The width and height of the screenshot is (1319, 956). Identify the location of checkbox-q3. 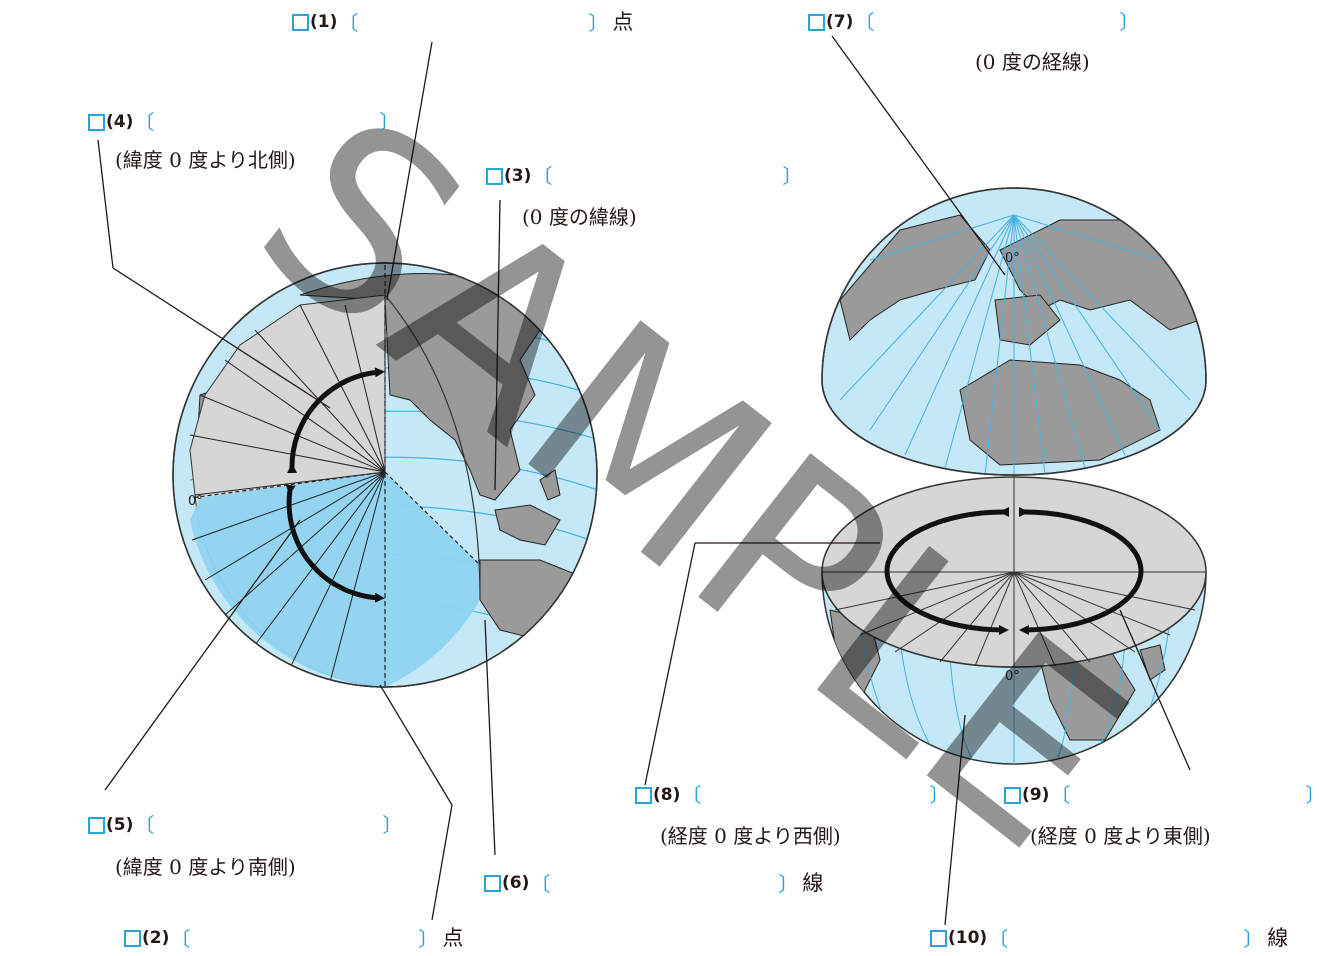
(494, 176).